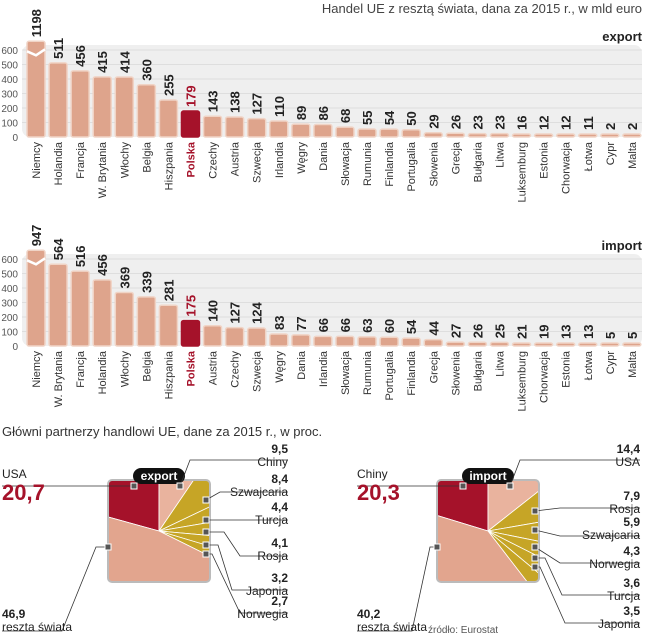 This screenshot has height=640, width=646. I want to click on series-title: import, so click(622, 245).